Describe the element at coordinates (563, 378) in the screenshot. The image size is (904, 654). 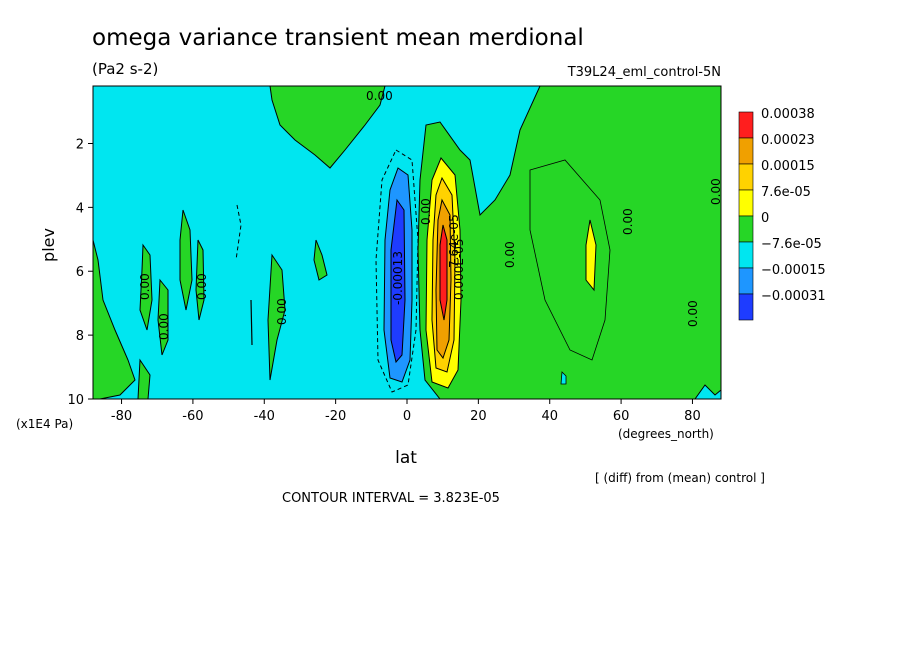
I see `contour-spot-lower` at that location.